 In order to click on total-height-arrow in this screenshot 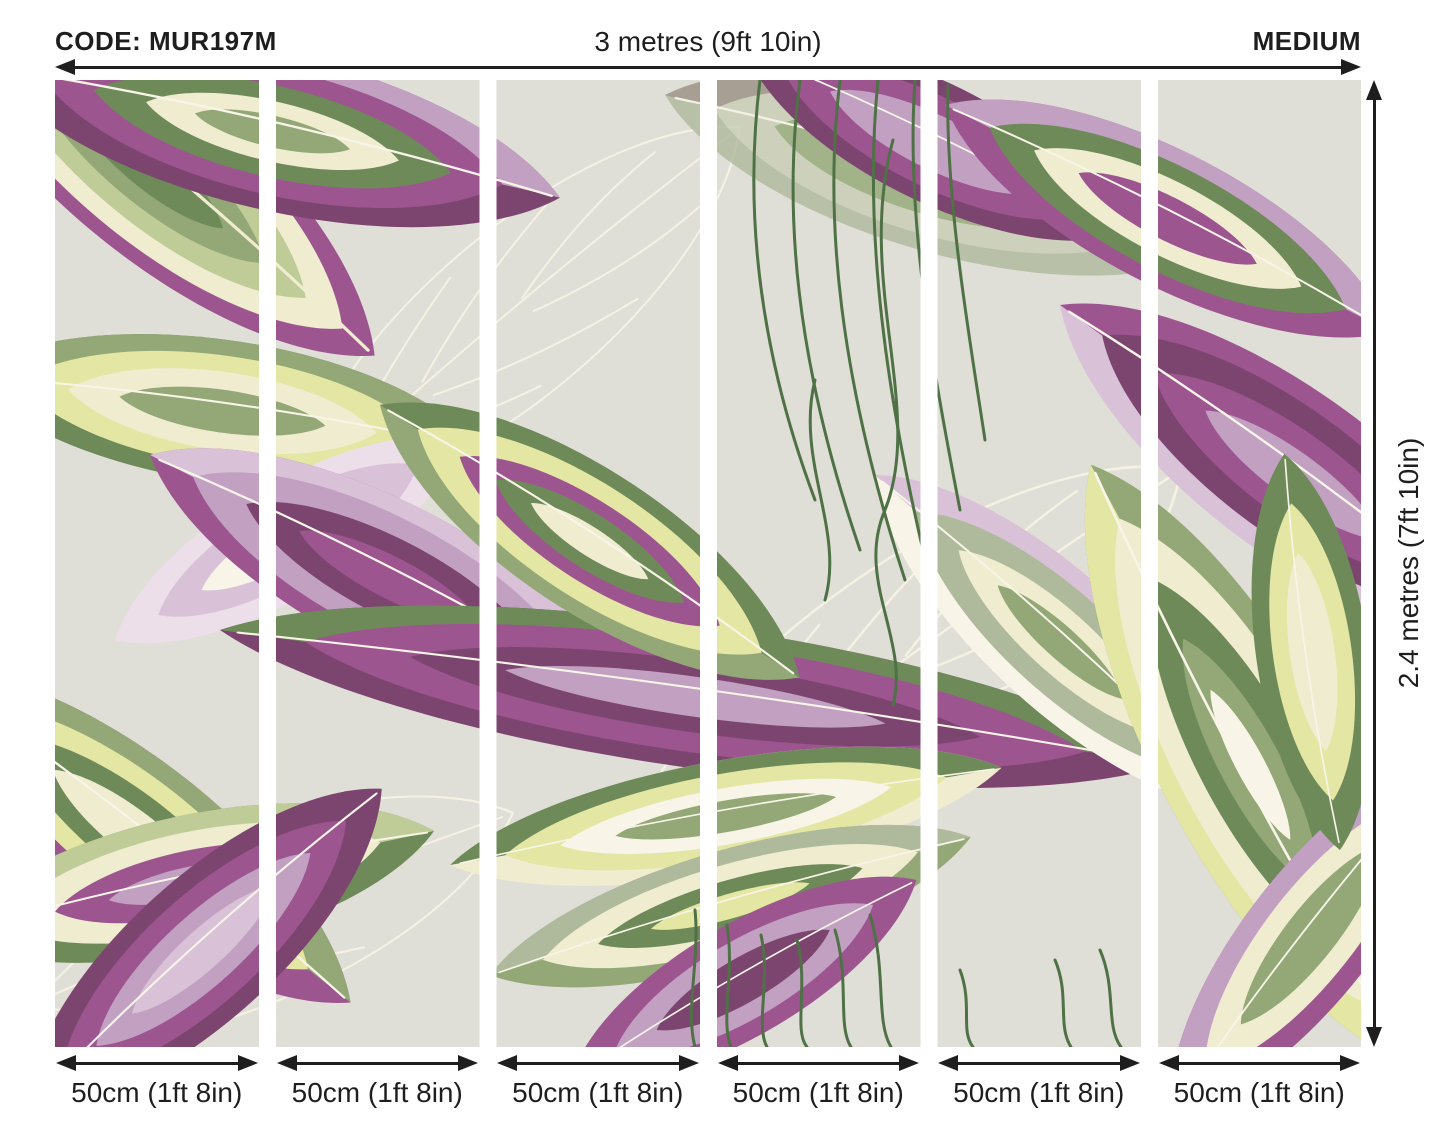, I will do `click(1374, 563)`.